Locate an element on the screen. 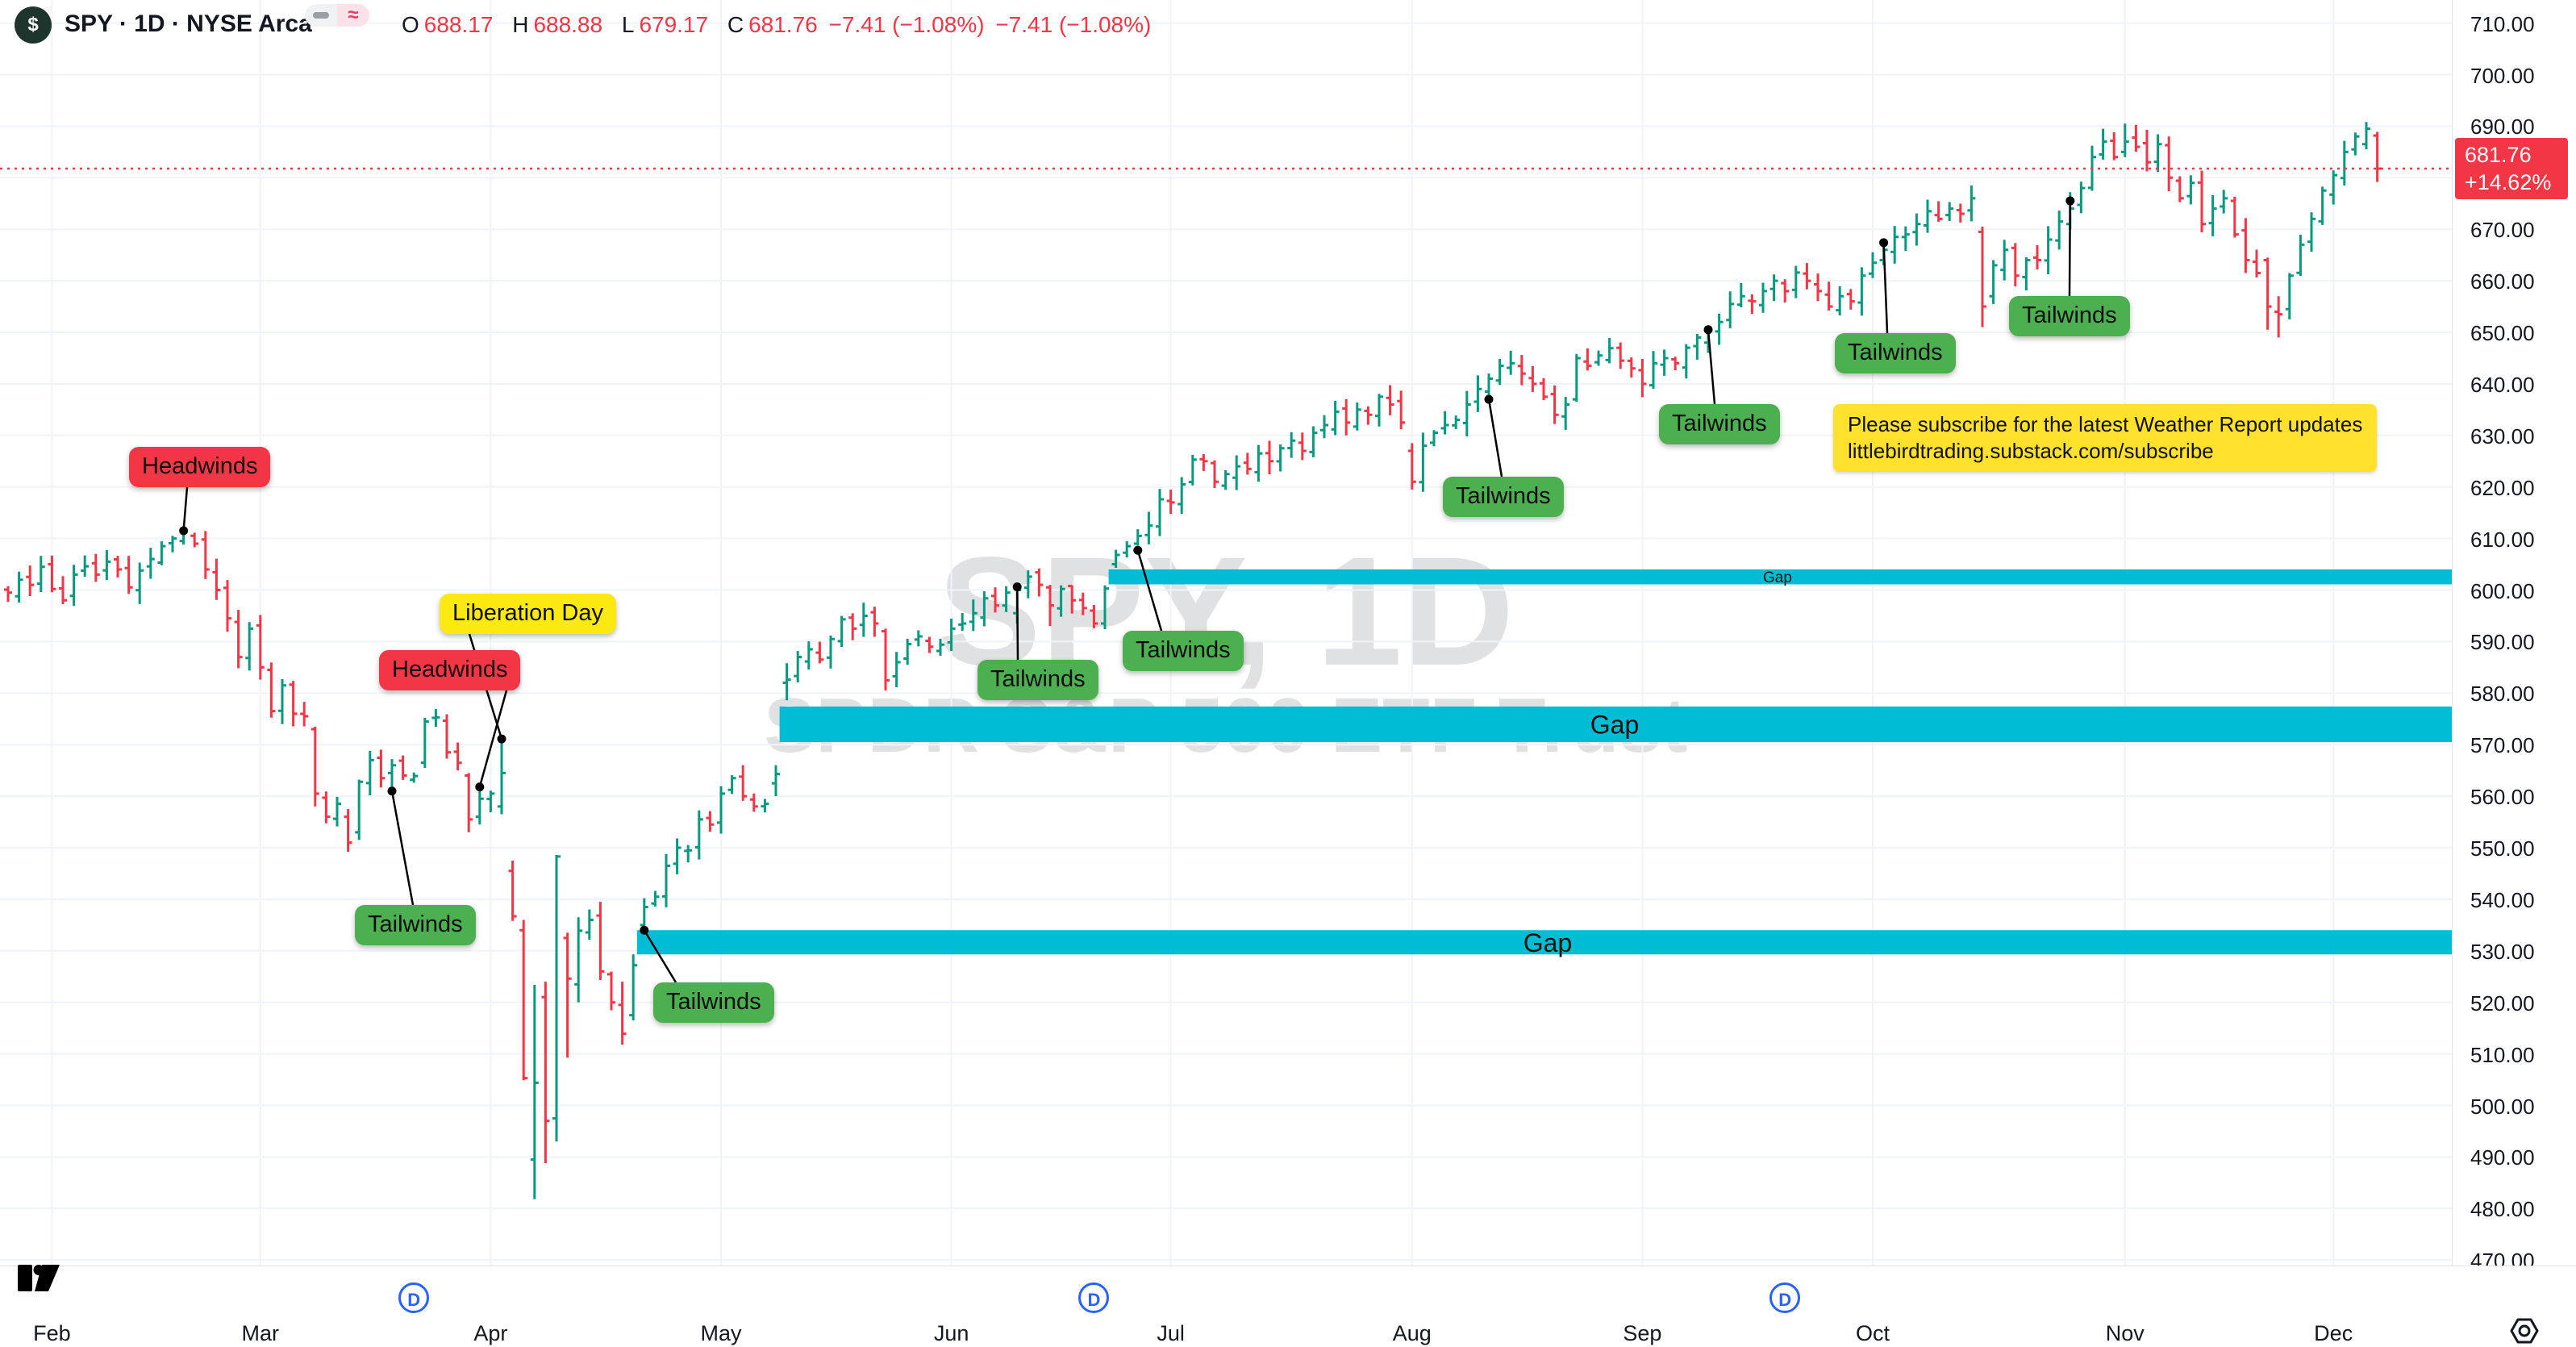  liberation-day-label: Liberation Day is located at coordinates (528, 614).